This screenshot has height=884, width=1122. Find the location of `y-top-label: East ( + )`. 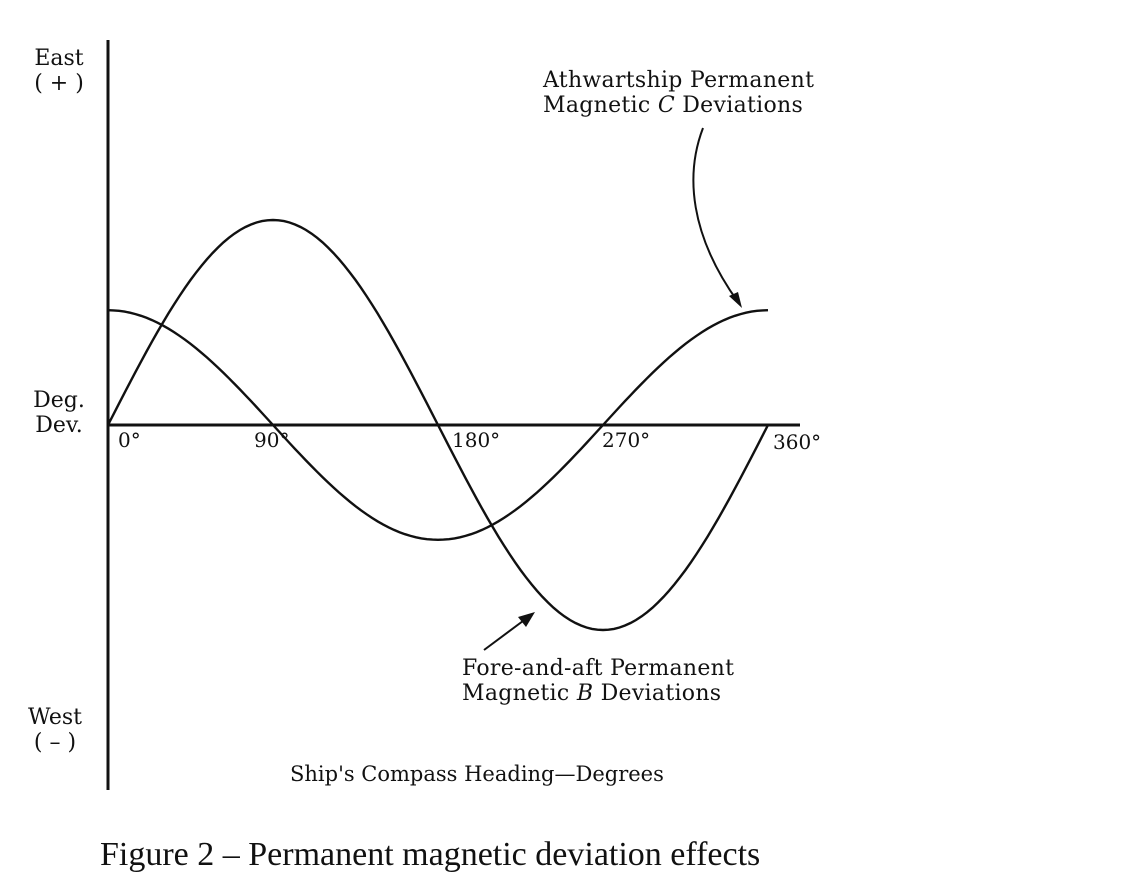

y-top-label: East ( + ) is located at coordinates (59, 71).